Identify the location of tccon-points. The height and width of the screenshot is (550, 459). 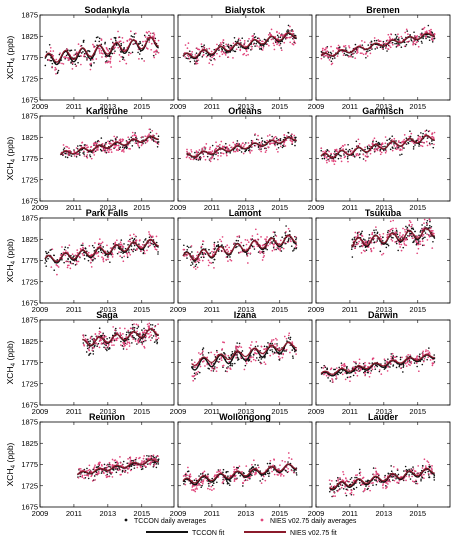
(101, 253).